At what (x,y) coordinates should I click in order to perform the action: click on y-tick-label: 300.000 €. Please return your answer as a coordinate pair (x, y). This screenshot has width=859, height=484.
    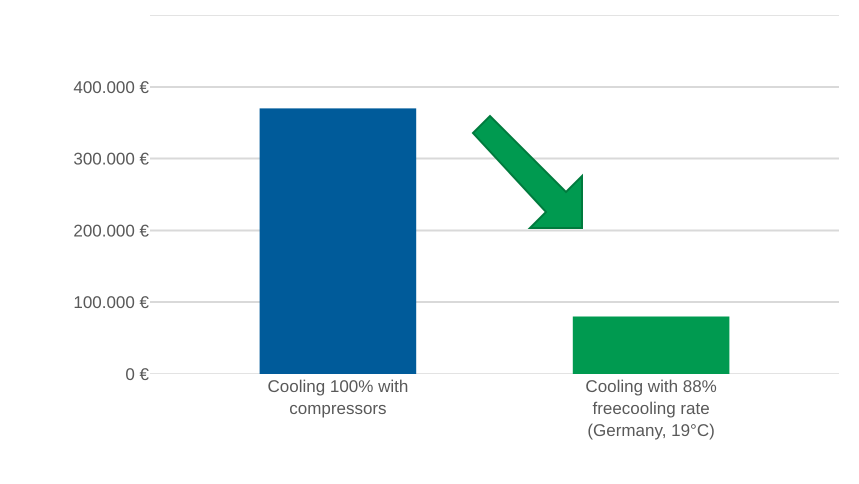
    Looking at the image, I should click on (111, 159).